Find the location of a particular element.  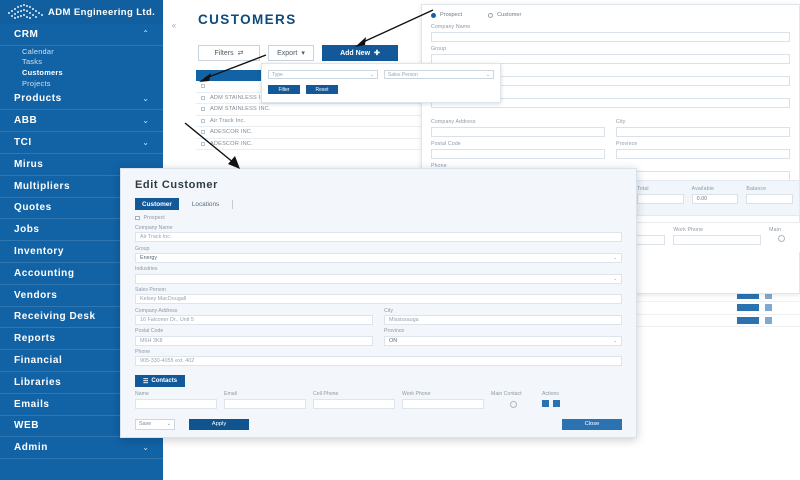

sidebar-item-tci: TCI ⌄ is located at coordinates (81, 143).